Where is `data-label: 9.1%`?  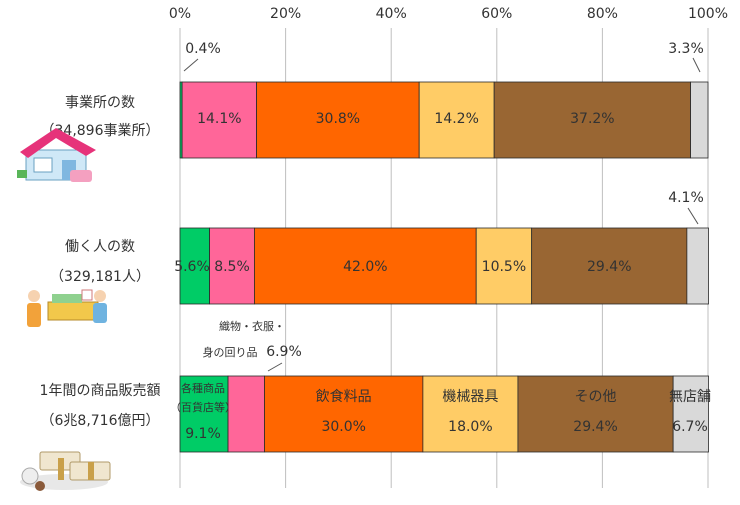 data-label: 9.1% is located at coordinates (203, 434).